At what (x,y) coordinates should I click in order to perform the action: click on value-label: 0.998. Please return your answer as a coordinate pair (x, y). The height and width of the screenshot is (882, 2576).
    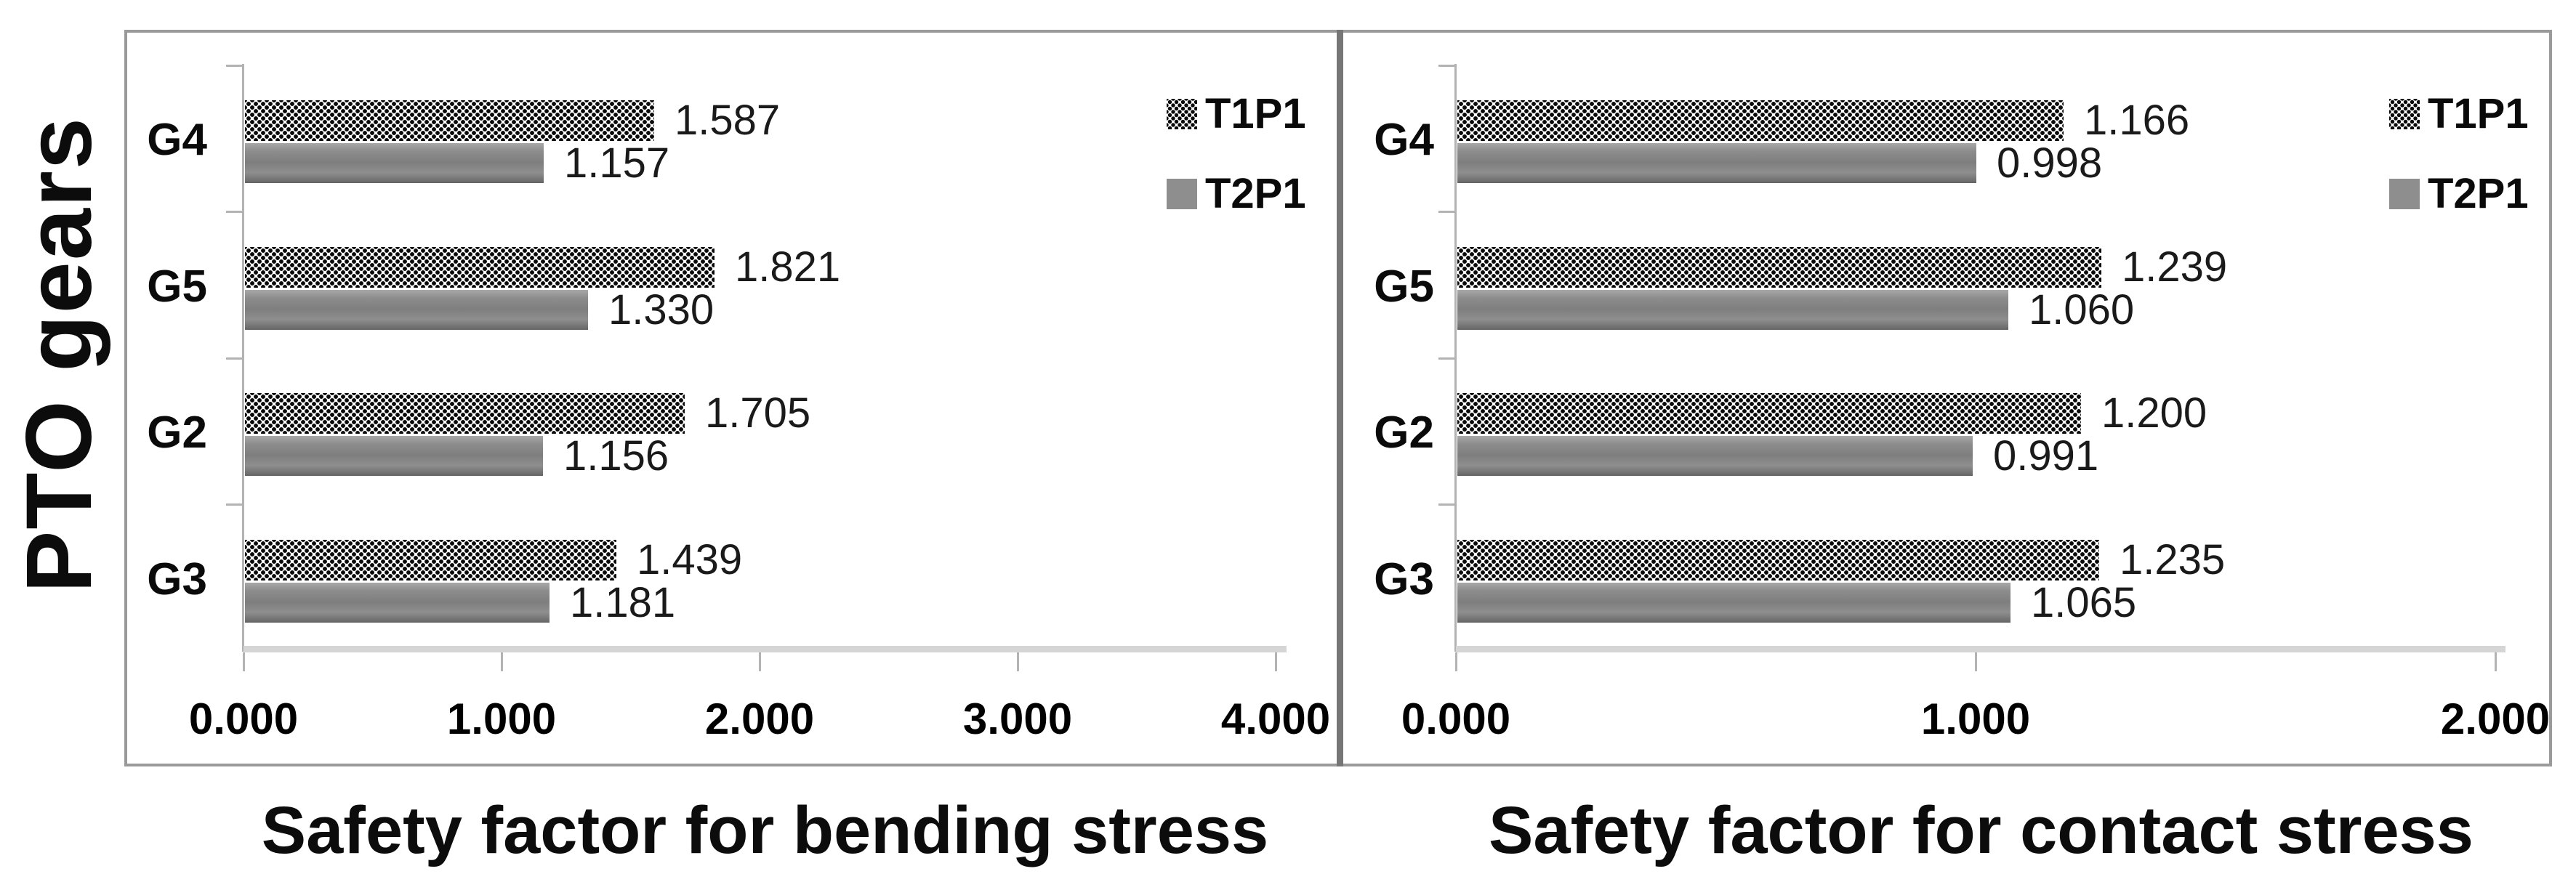
    Looking at the image, I should click on (2050, 163).